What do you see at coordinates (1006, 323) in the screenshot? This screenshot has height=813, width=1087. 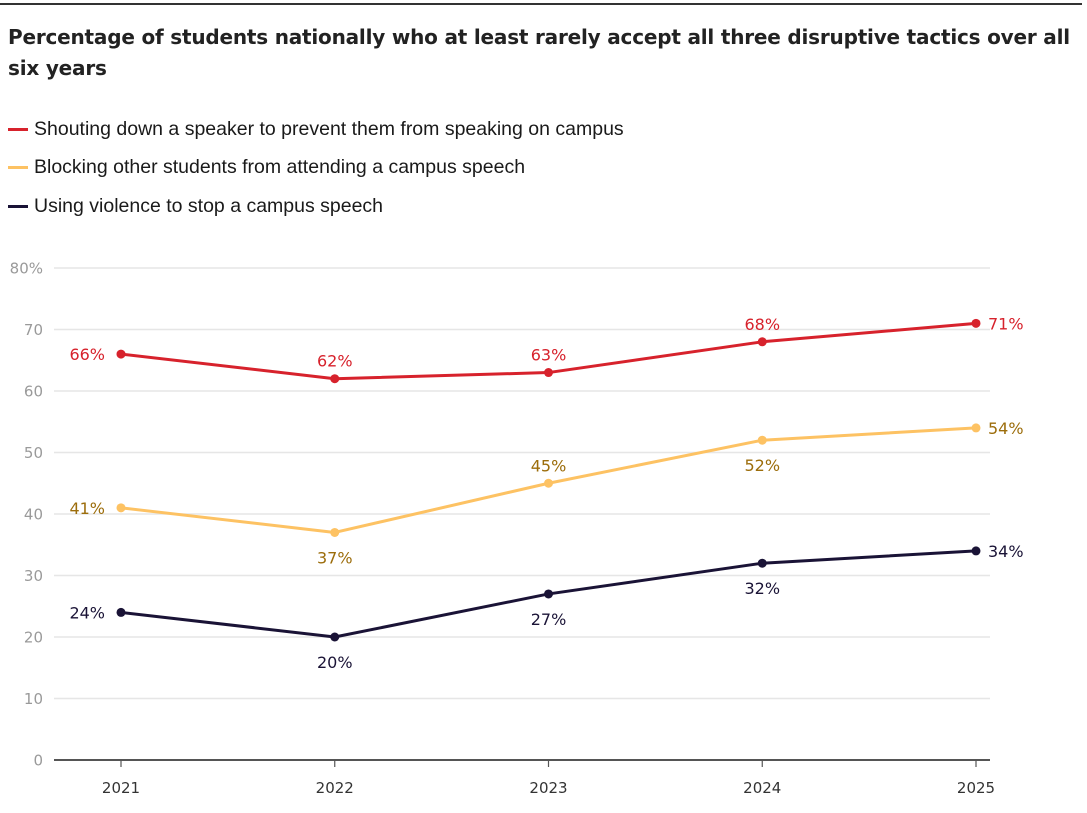 I see `data-label: 71%` at bounding box center [1006, 323].